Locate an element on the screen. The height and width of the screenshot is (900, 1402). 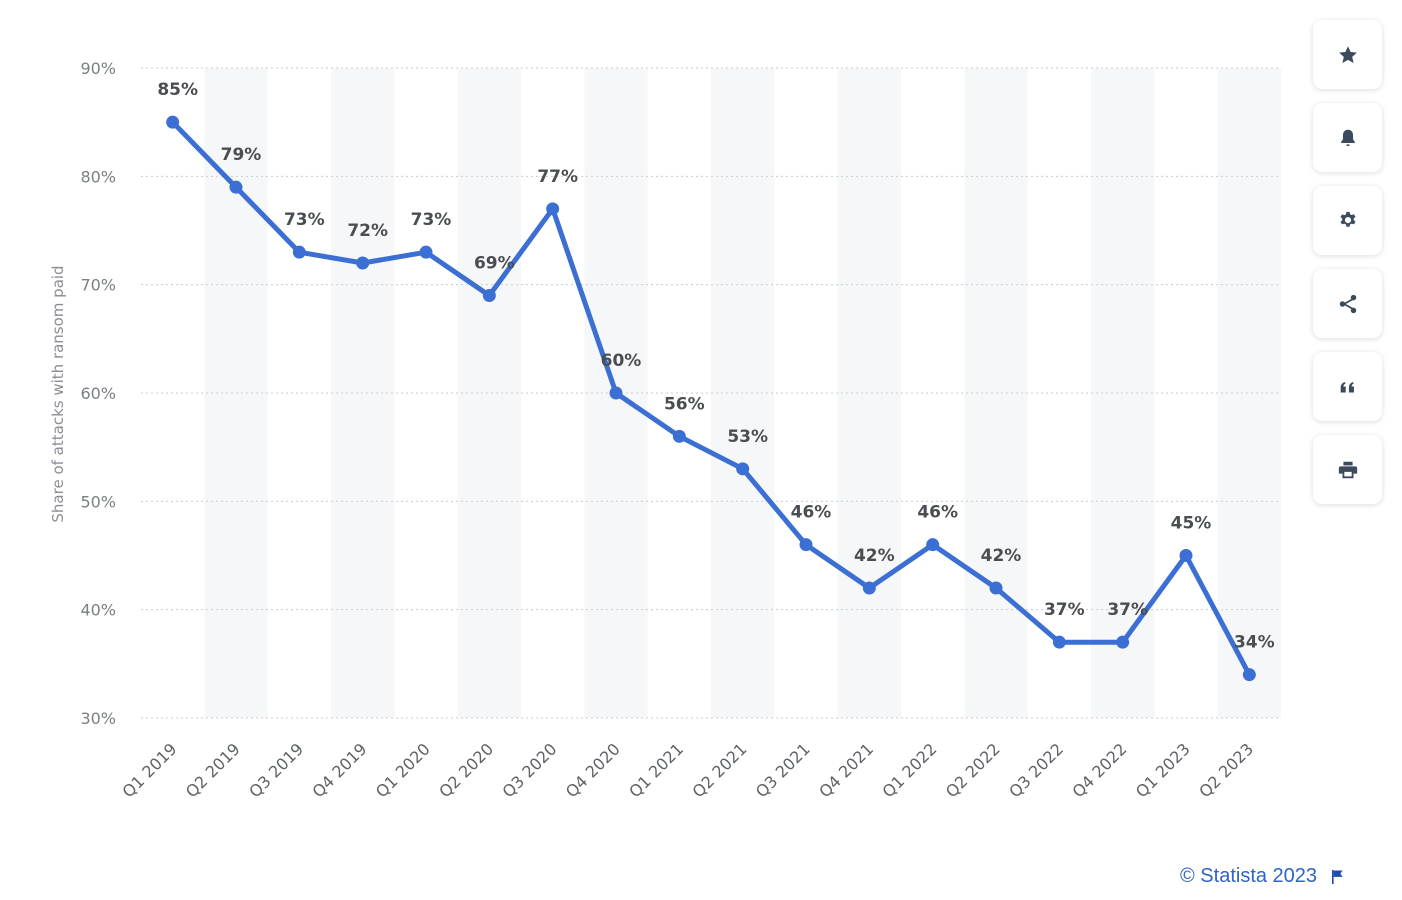
print-icon is located at coordinates (1347, 469).